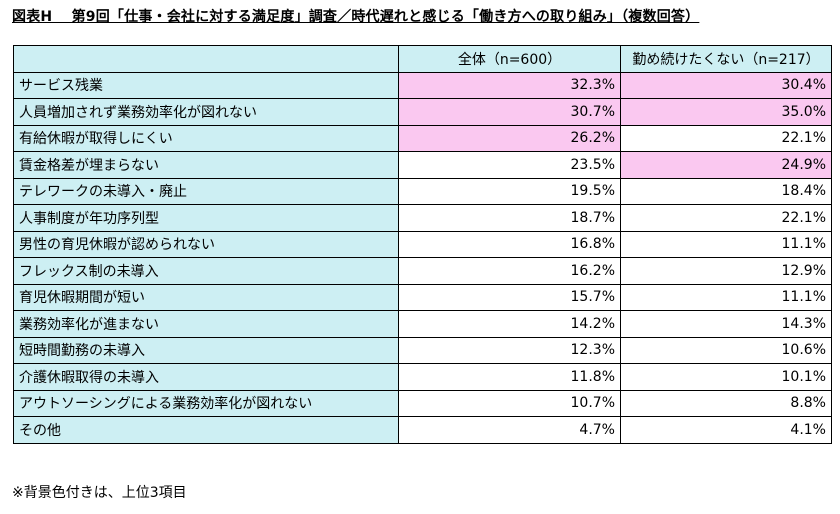  I want to click on table-row: 人事制度が年功序列型 18.7% 22.1%, so click(422, 218).